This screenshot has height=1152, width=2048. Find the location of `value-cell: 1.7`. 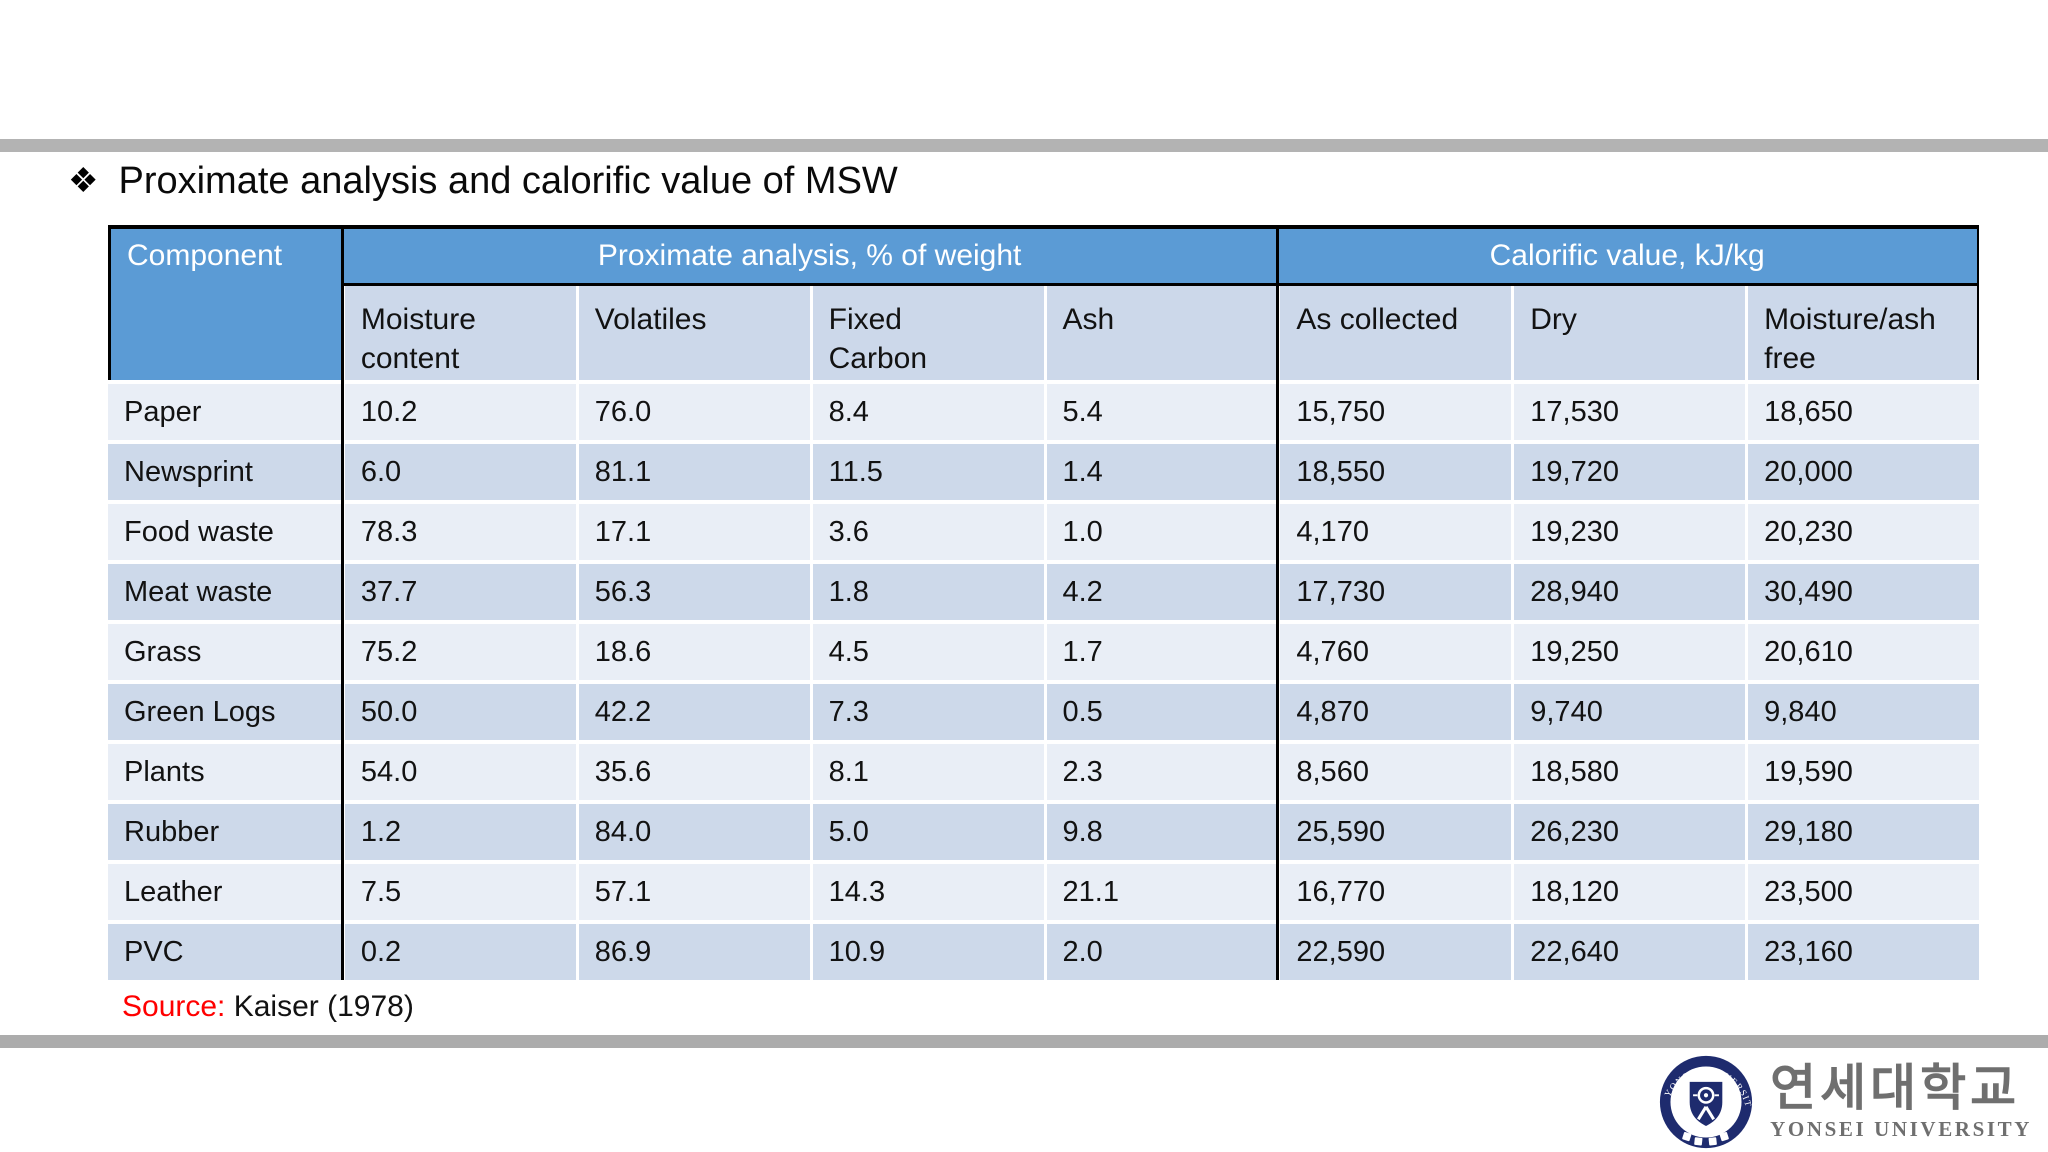

value-cell: 1.7 is located at coordinates (1160, 650).